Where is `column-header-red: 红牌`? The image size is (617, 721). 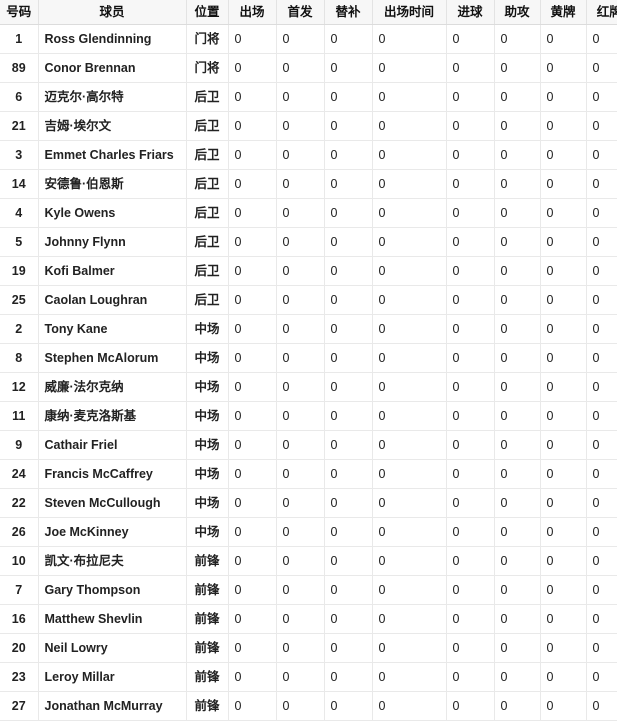
column-header-red: 红牌 is located at coordinates (601, 12).